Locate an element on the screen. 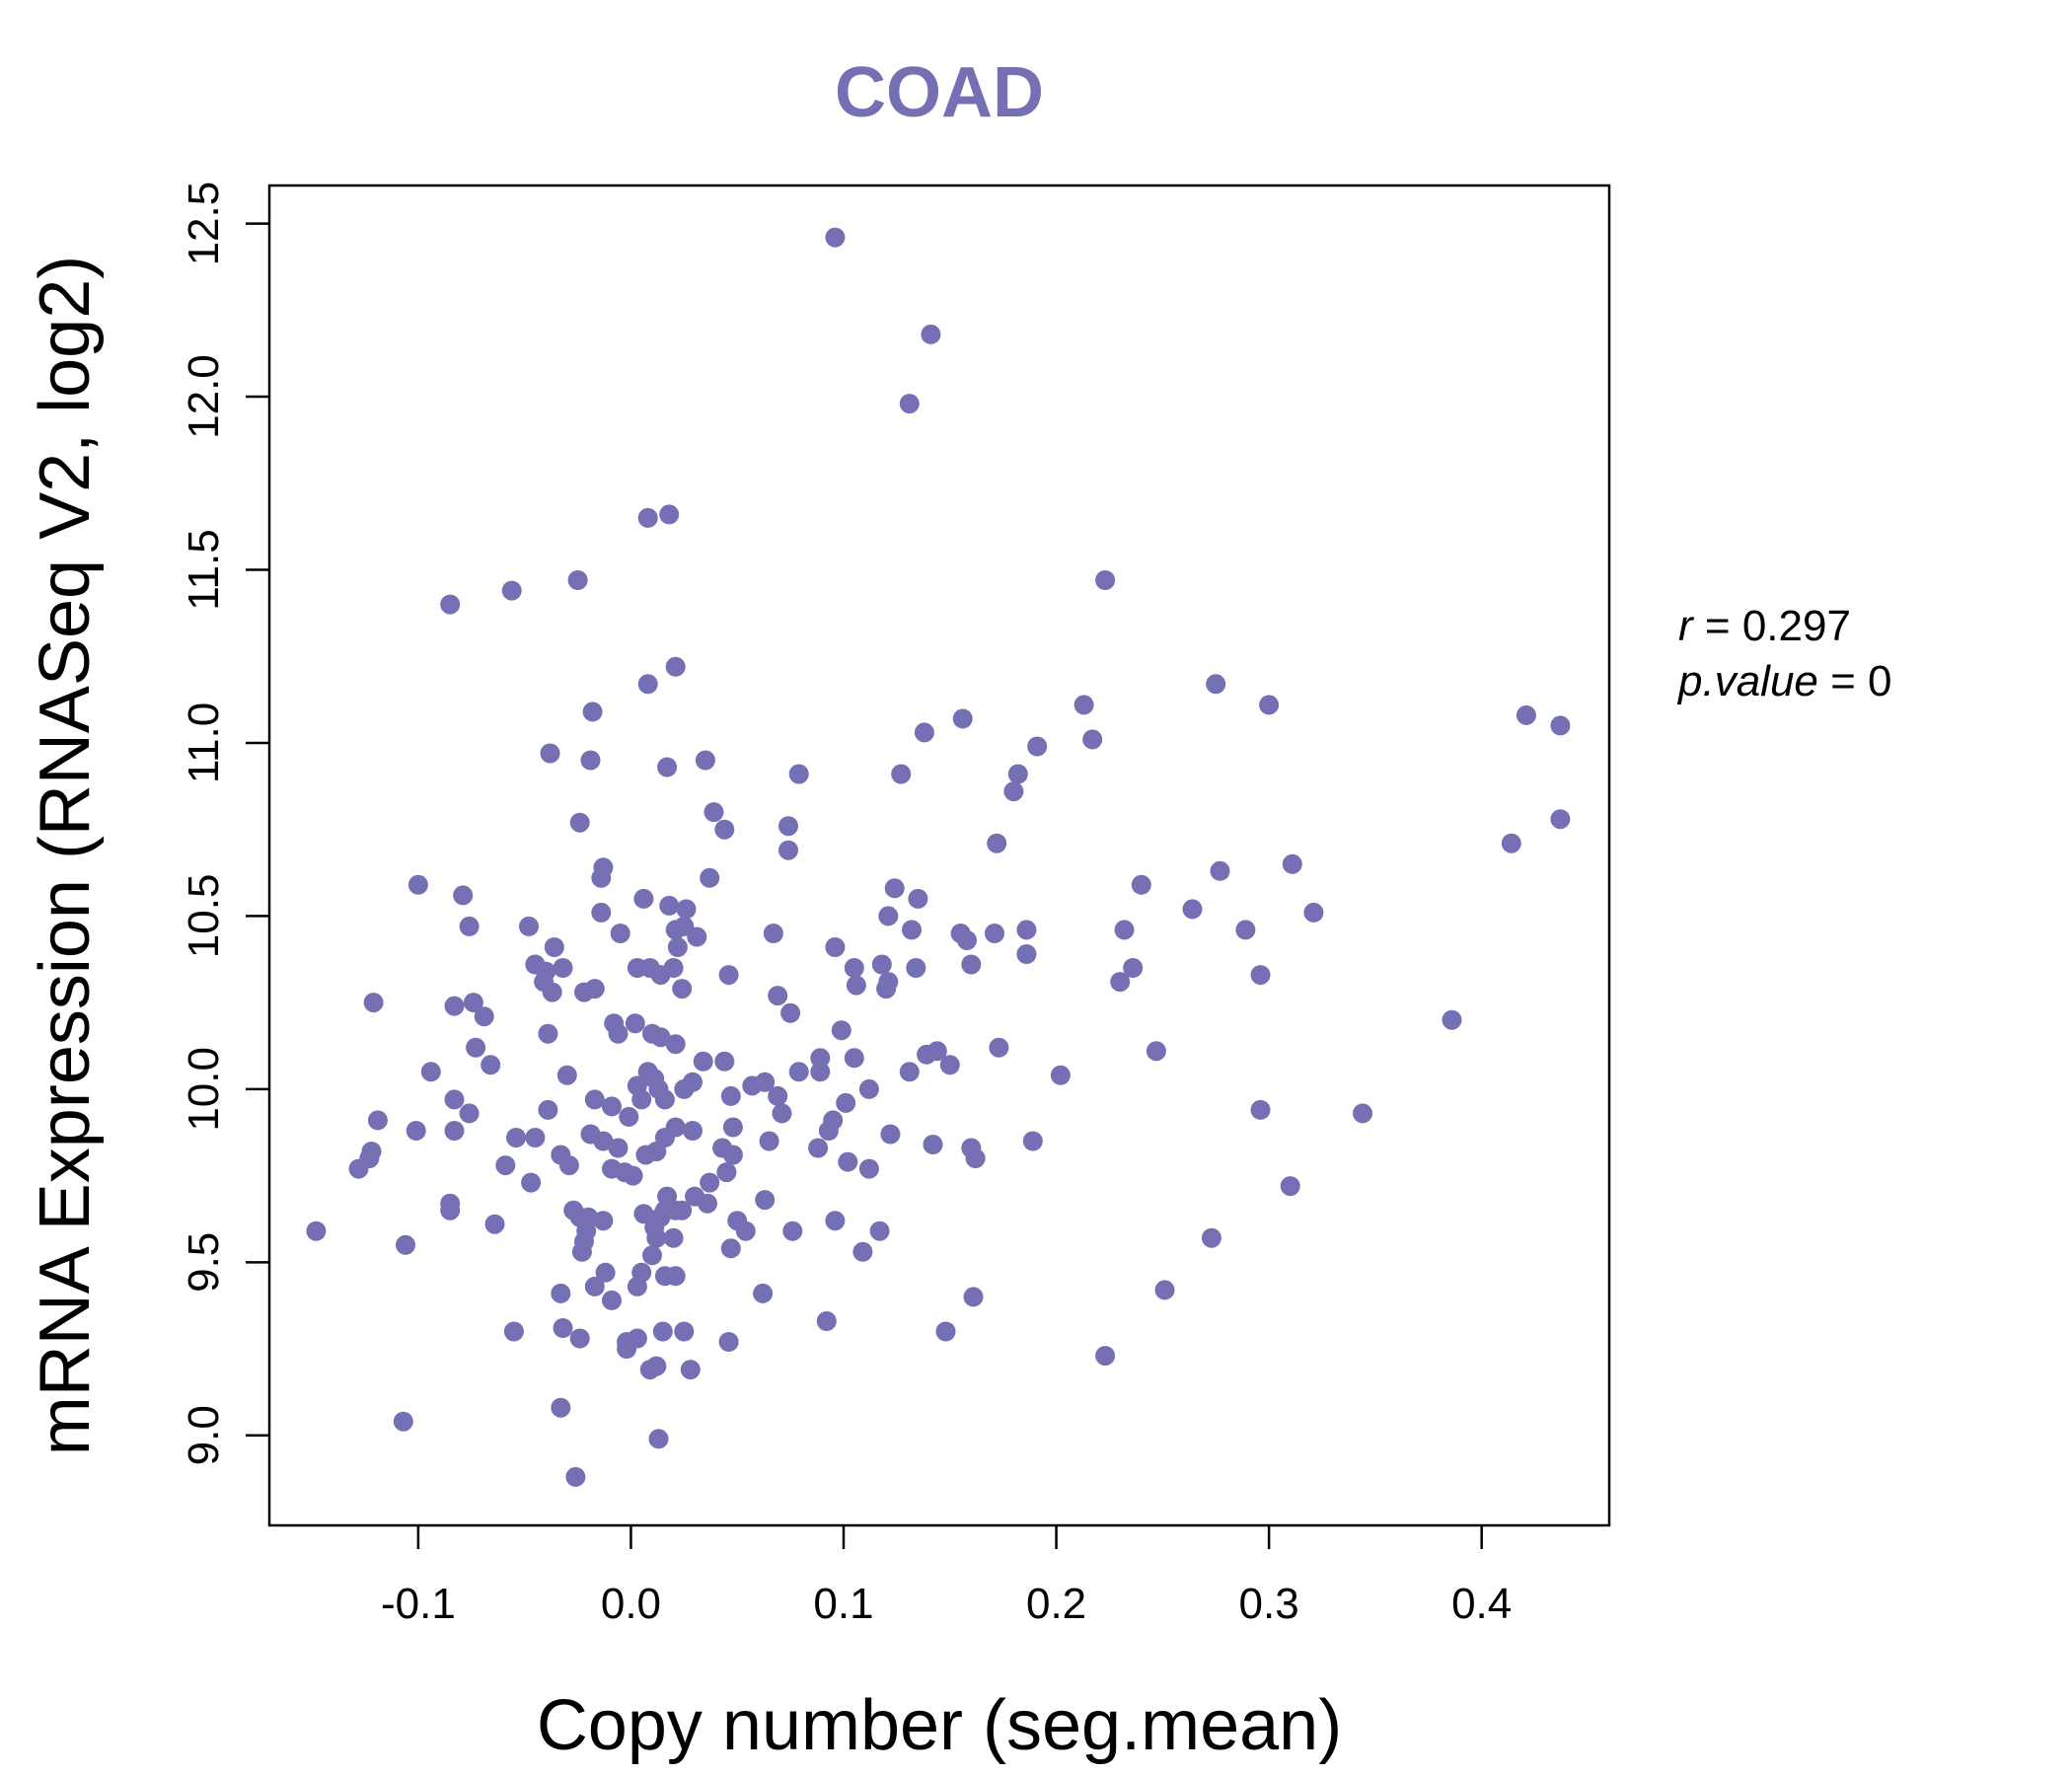 This screenshot has height=1776, width=2072. x-axis: -0.1 0.0 0.1 0.2 0.3 0.4 is located at coordinates (947, 1577).